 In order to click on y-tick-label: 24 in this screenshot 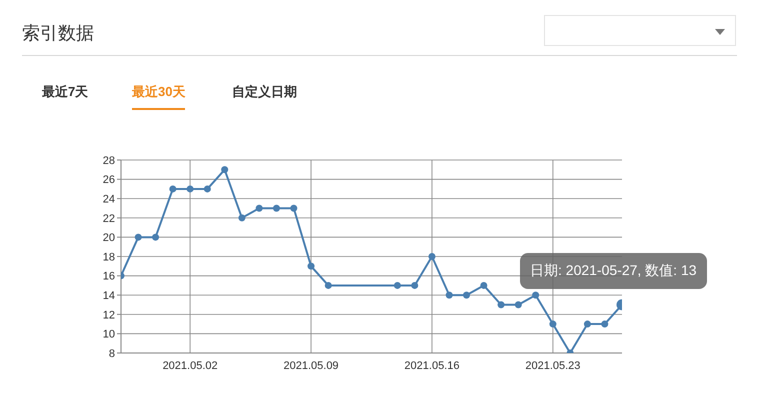, I will do `click(108, 200)`.